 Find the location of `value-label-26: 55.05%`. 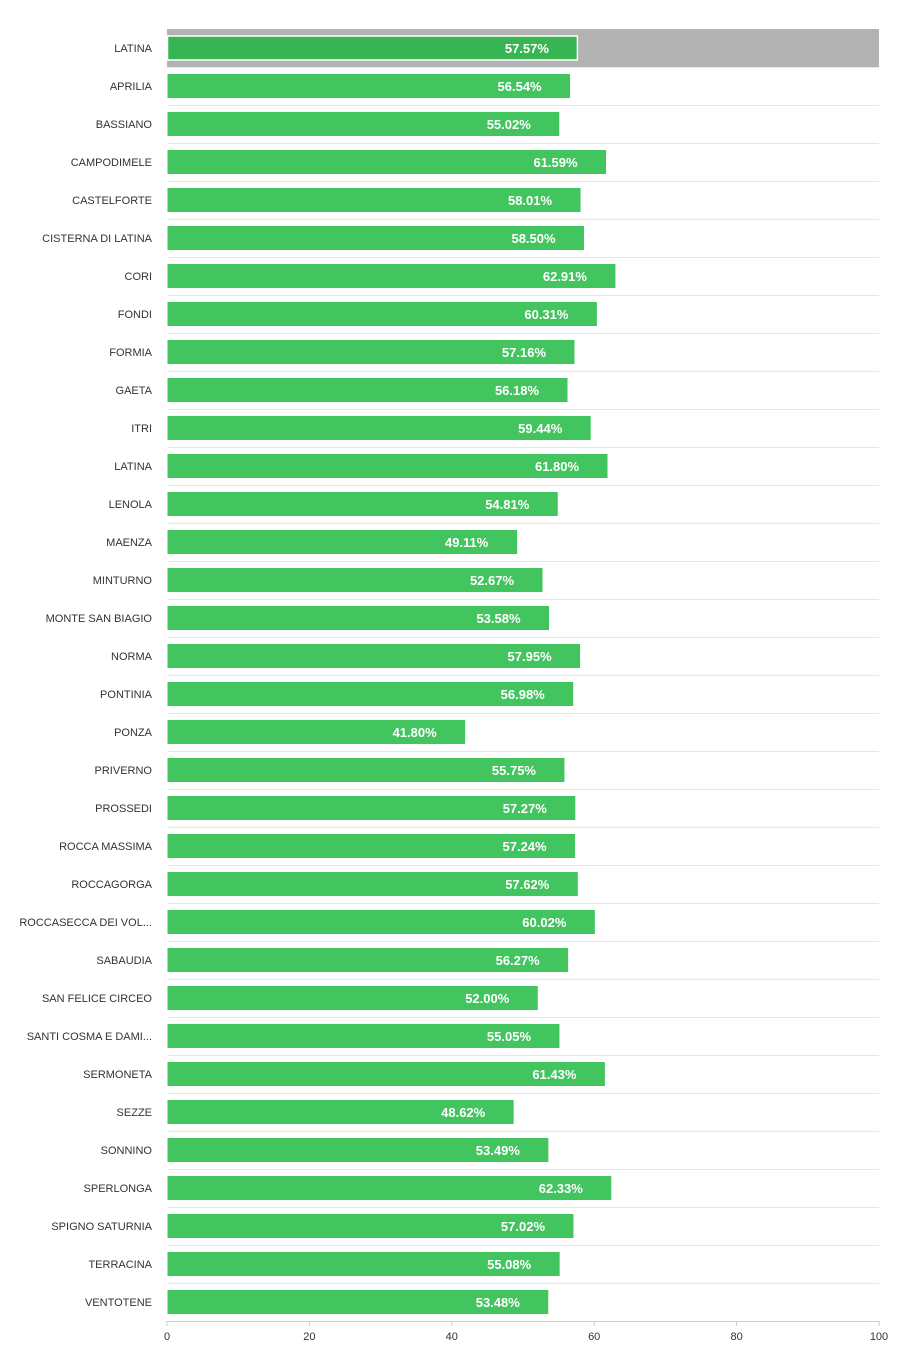

value-label-26: 55.05% is located at coordinates (509, 1036).